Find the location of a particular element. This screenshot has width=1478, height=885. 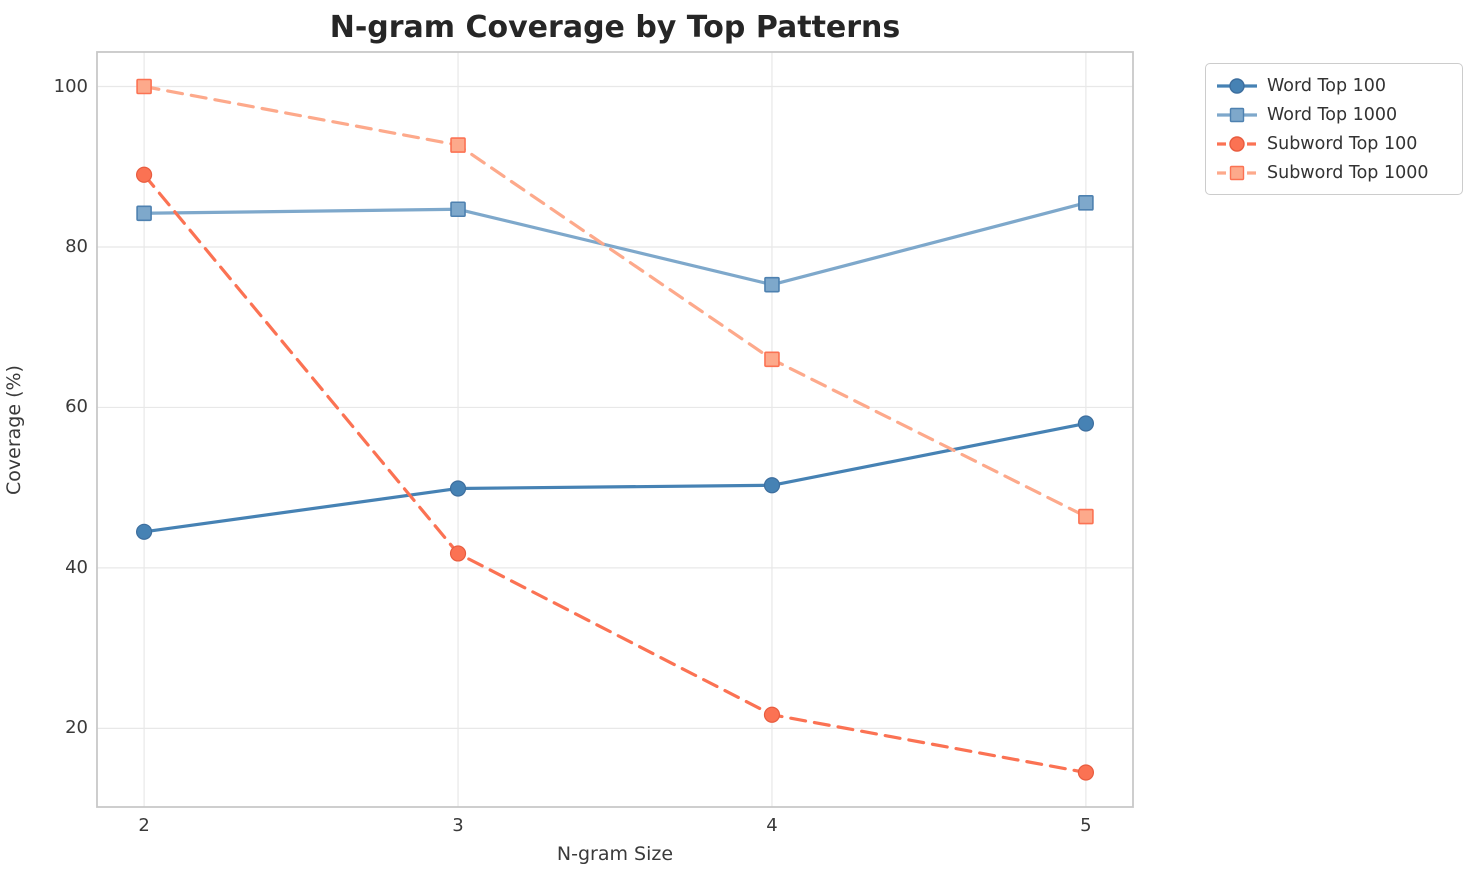

legend-item-subword-top-100: Subword Top 100 is located at coordinates (1334, 143).